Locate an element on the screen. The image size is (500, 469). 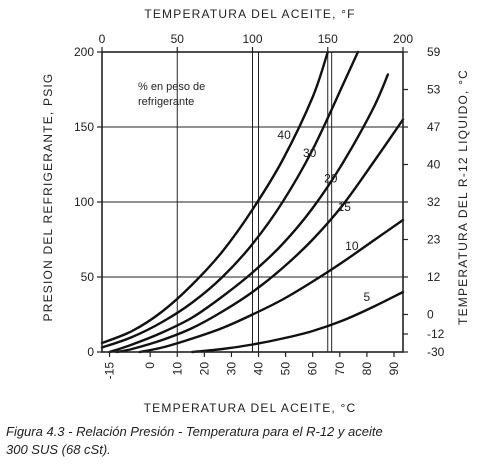
left-tick-label-50: 50 is located at coordinates (88, 277).